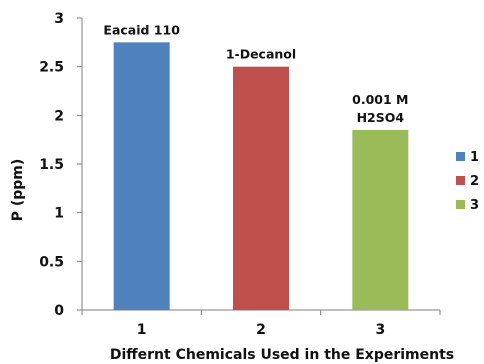 This screenshot has width=484, height=364. What do you see at coordinates (142, 330) in the screenshot?
I see `x-tick-label: 1` at bounding box center [142, 330].